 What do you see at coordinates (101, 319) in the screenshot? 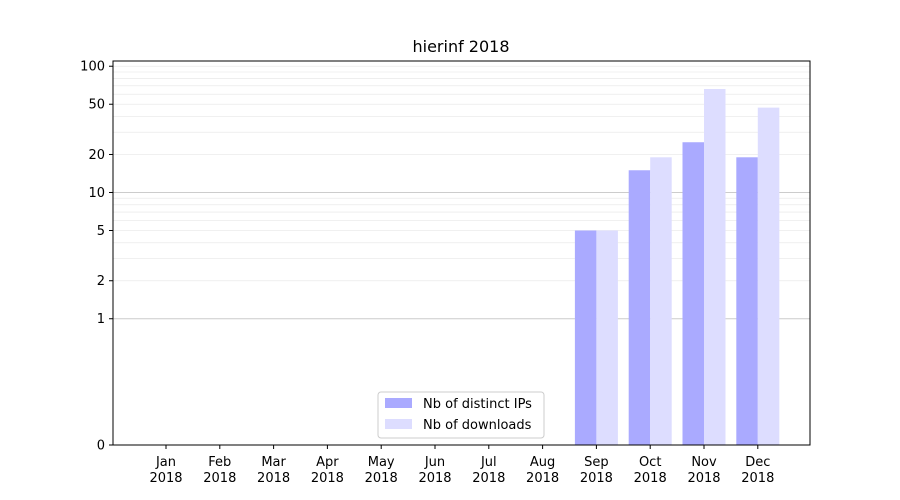
I see `y-tick-label: 1` at bounding box center [101, 319].